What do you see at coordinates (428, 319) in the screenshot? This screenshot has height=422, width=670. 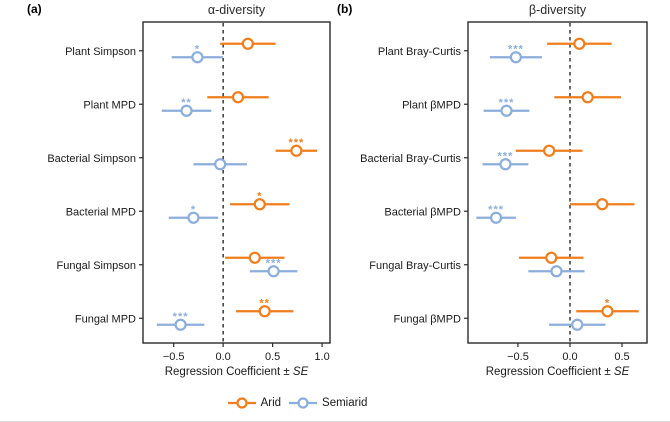 I see `category-label: Fungal βMPD` at bounding box center [428, 319].